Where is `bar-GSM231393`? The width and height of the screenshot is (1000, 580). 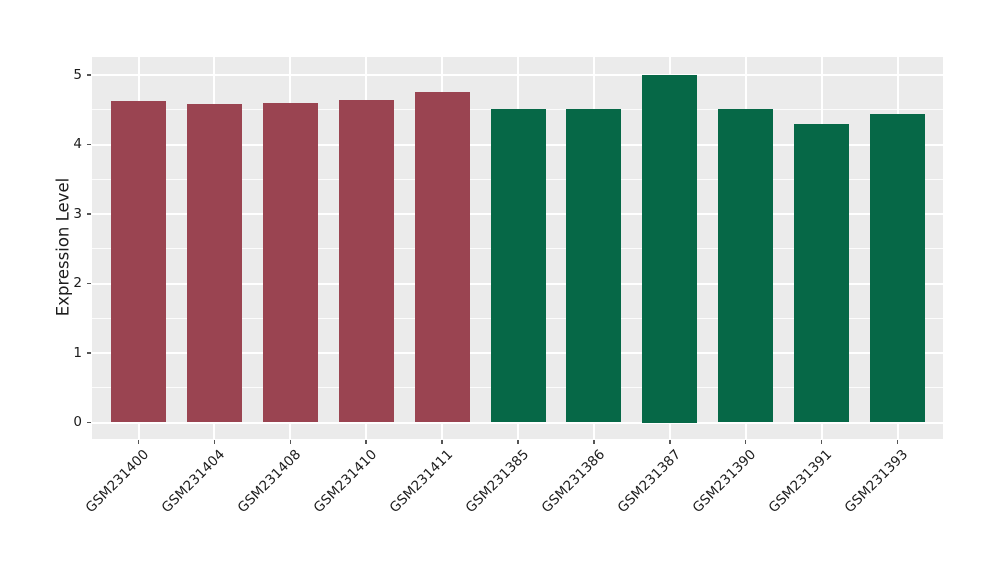
bar-GSM231393 is located at coordinates (897, 268).